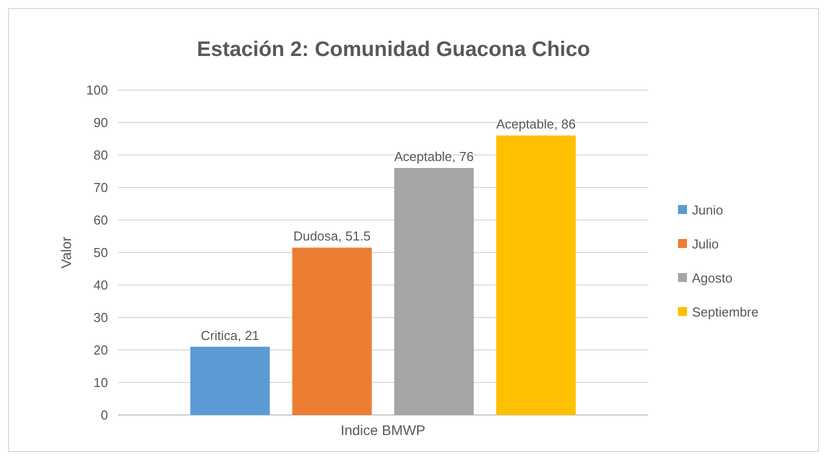 The width and height of the screenshot is (827, 460). What do you see at coordinates (104, 415) in the screenshot?
I see `y-tick-label: 0` at bounding box center [104, 415].